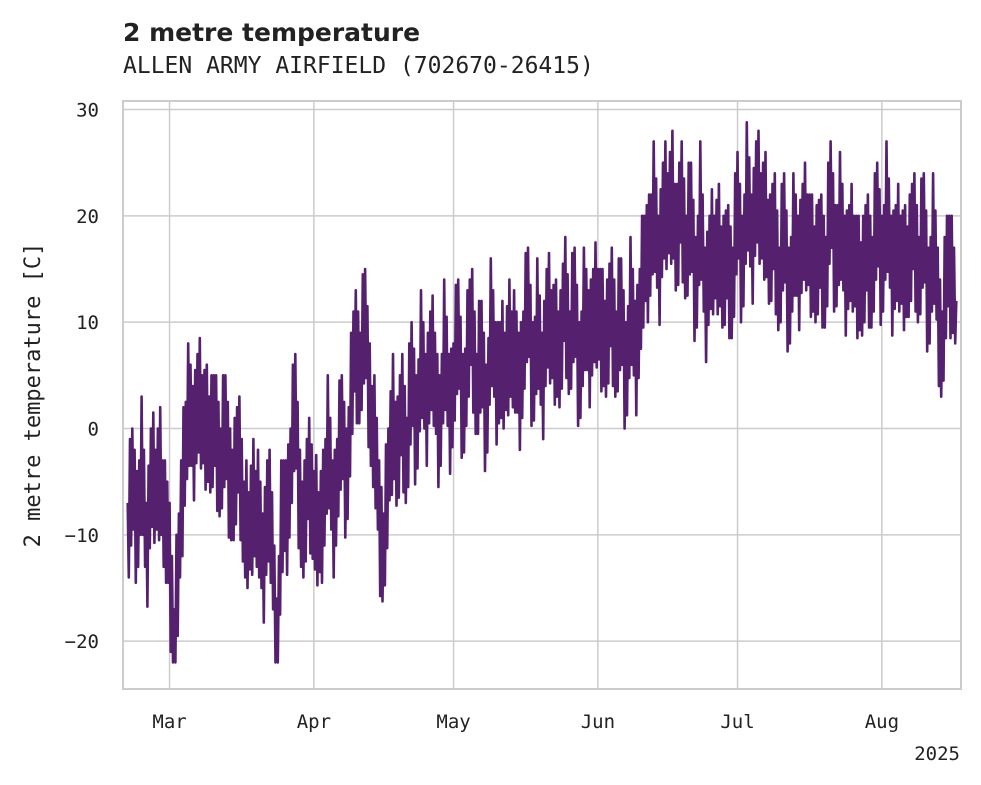  What do you see at coordinates (82, 536) in the screenshot?
I see `y-tick-label: −10` at bounding box center [82, 536].